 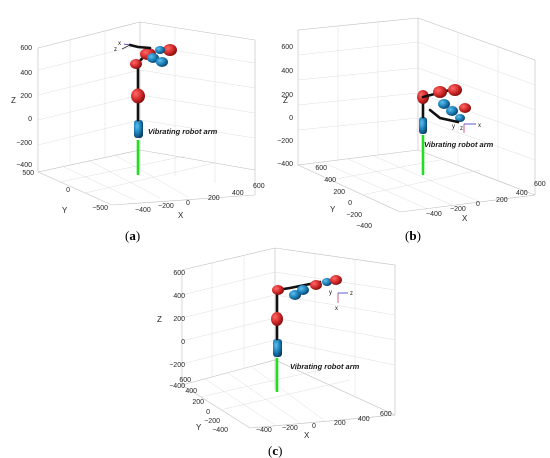 What do you see at coordinates (440, 92) in the screenshot?
I see `panel-b-shoulder-joint` at bounding box center [440, 92].